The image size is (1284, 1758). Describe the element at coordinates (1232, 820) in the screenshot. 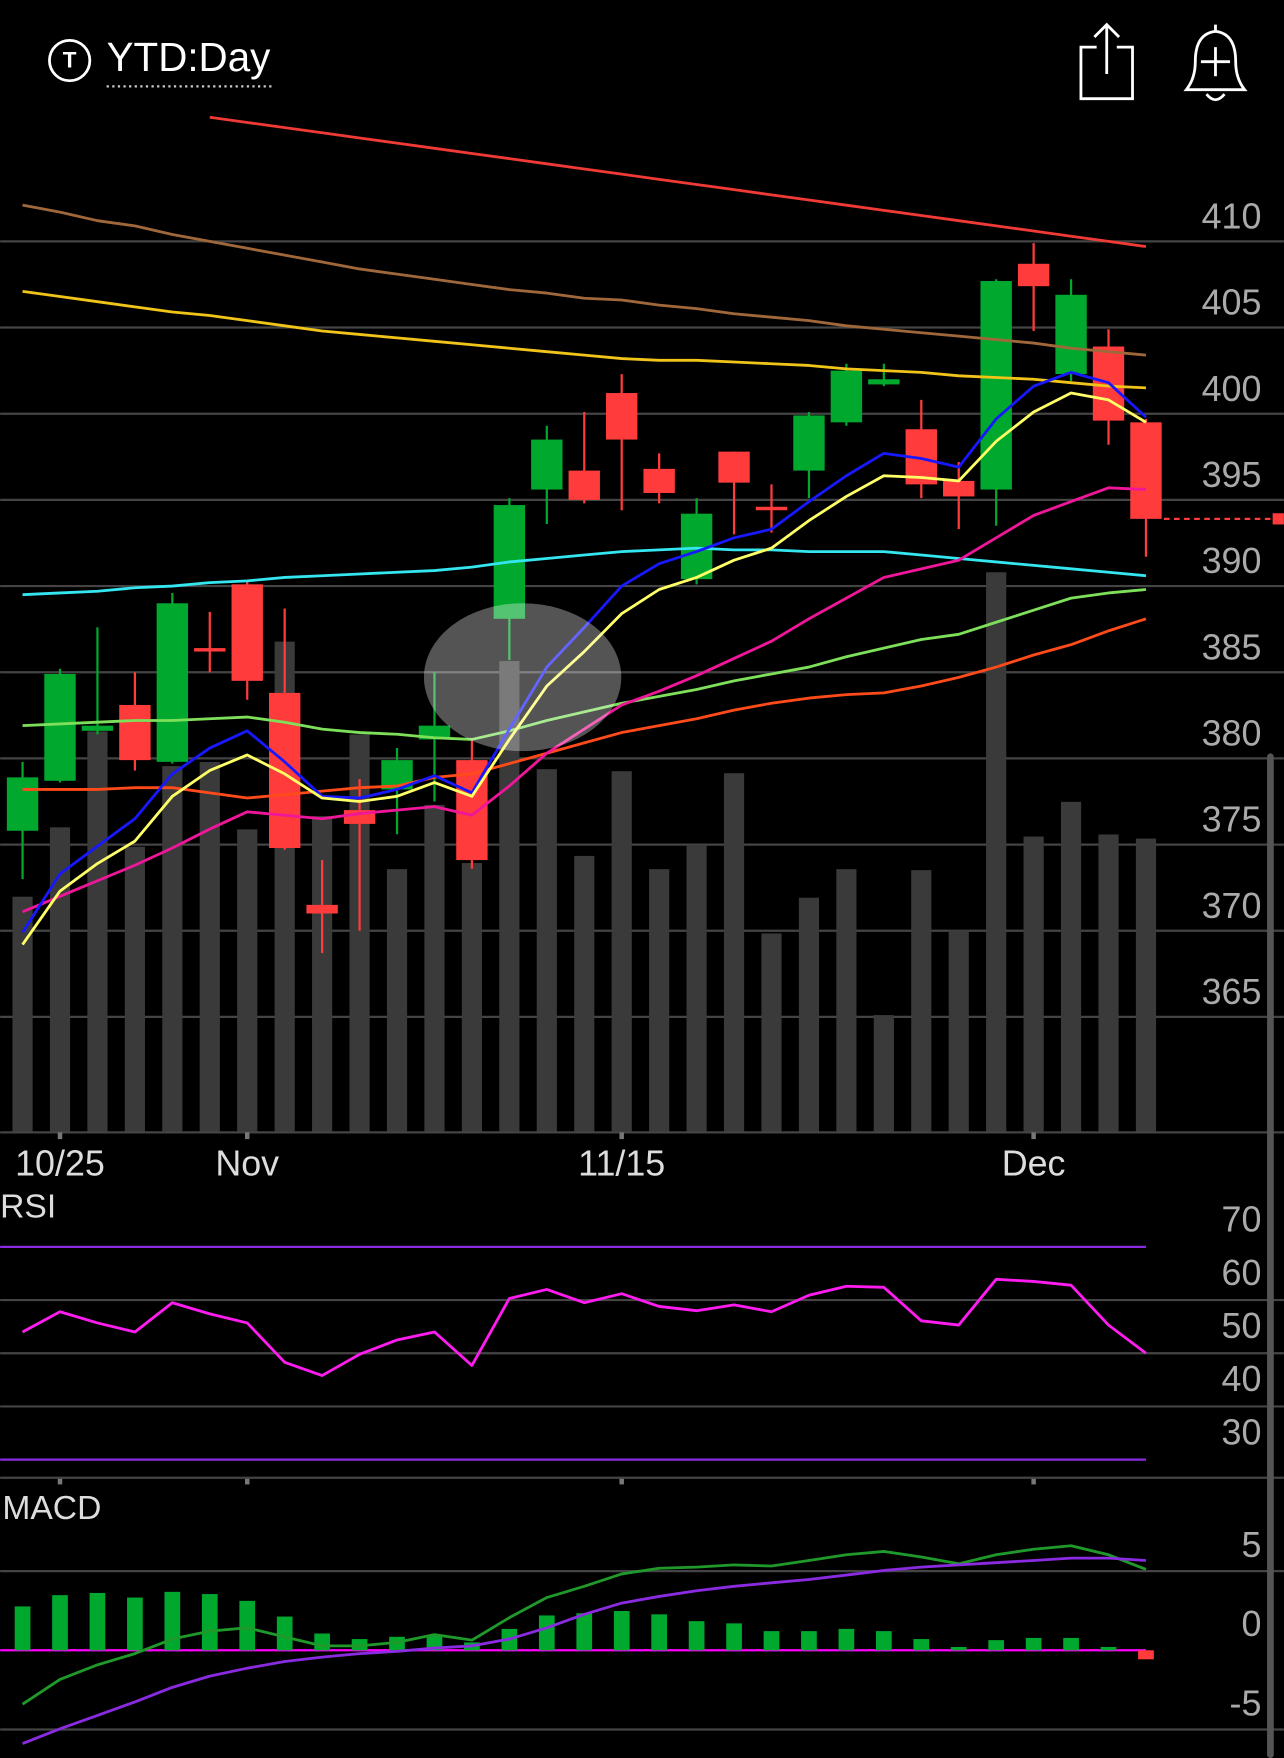

I see `y-tick-label: 375` at that location.